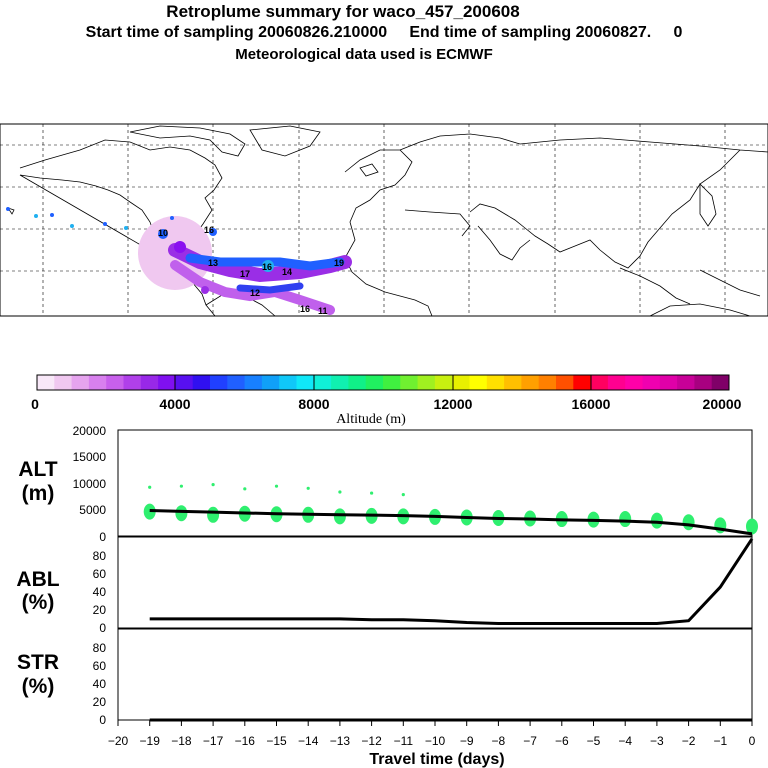  Describe the element at coordinates (451, 581) in the screenshot. I see `abl-line` at that location.